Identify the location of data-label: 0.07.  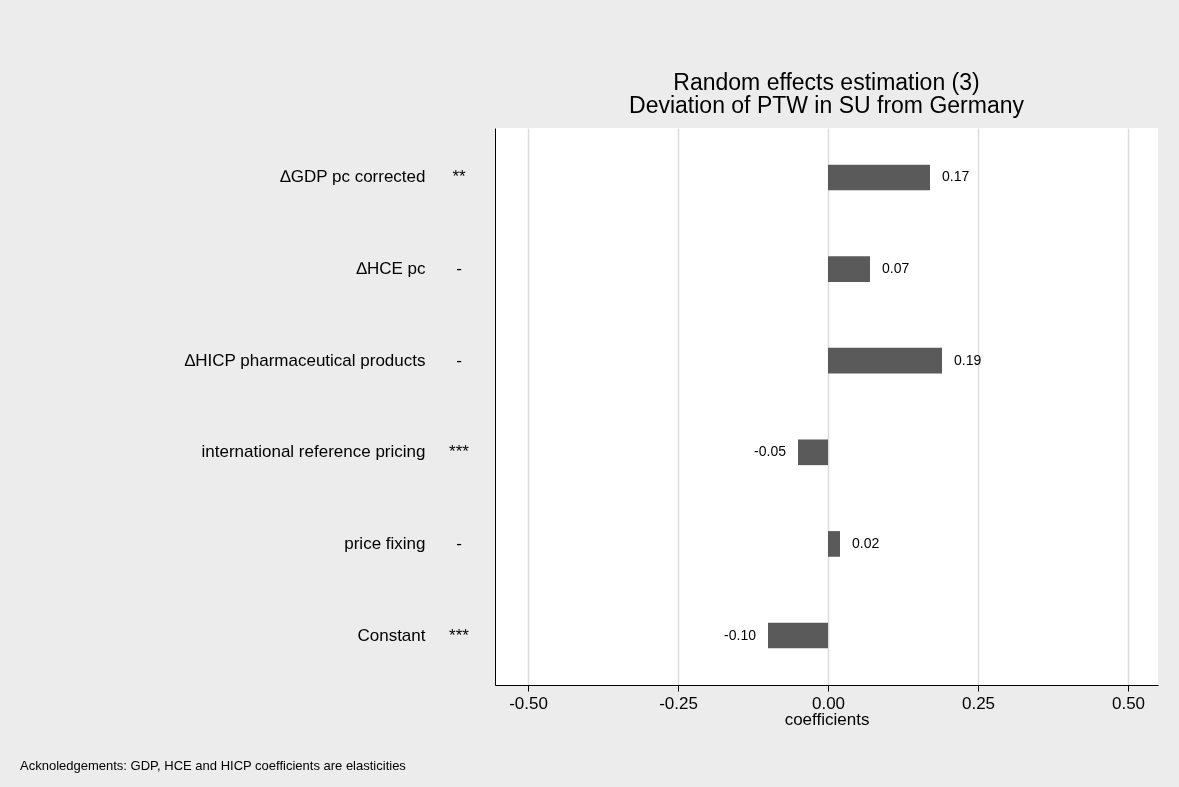
(896, 268).